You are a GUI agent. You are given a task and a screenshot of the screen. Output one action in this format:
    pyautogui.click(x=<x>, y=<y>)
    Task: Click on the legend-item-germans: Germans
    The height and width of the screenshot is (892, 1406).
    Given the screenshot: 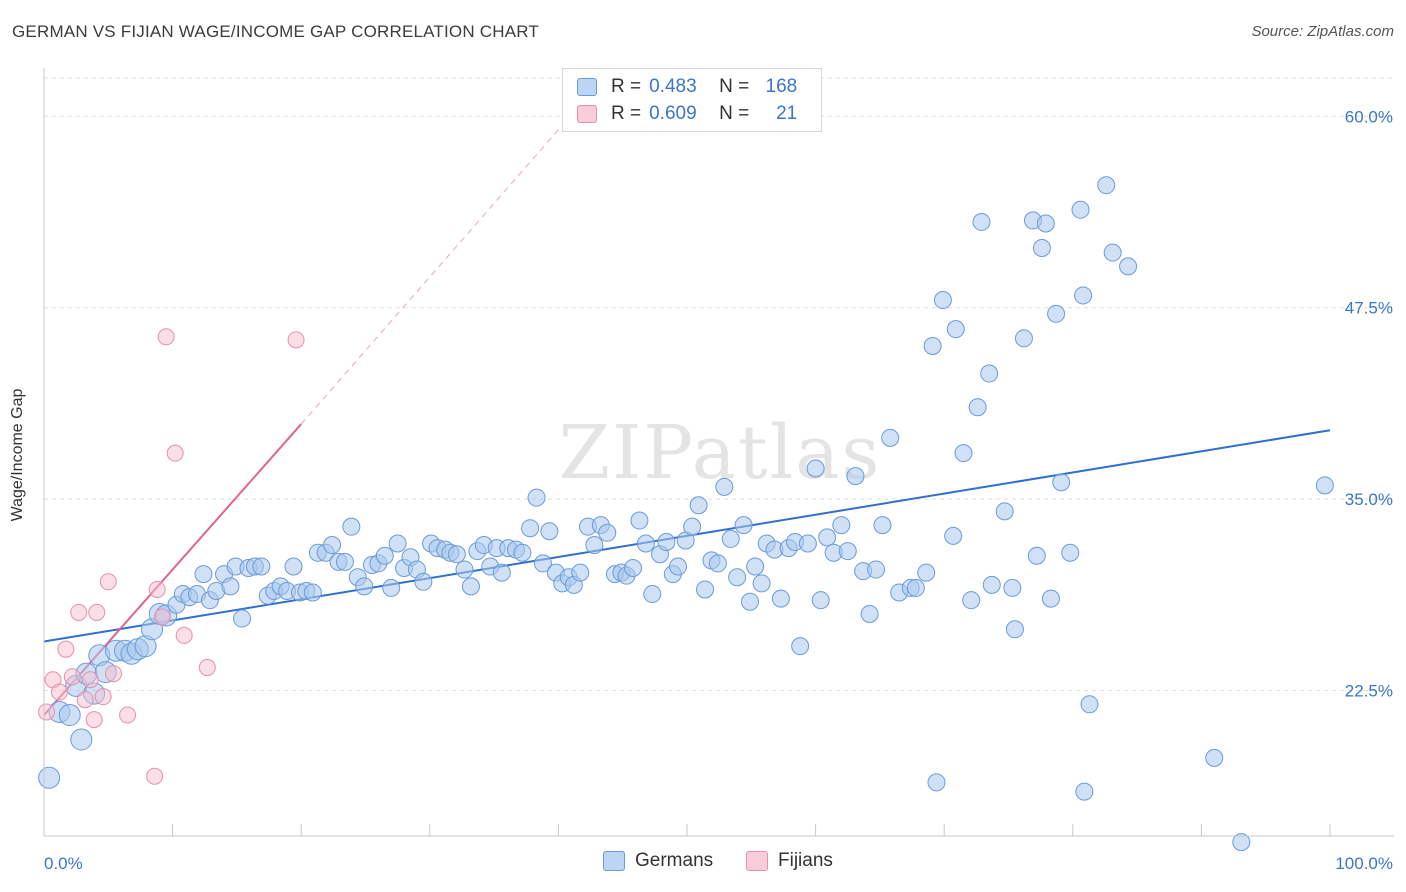 What is the action you would take?
    pyautogui.click(x=658, y=861)
    